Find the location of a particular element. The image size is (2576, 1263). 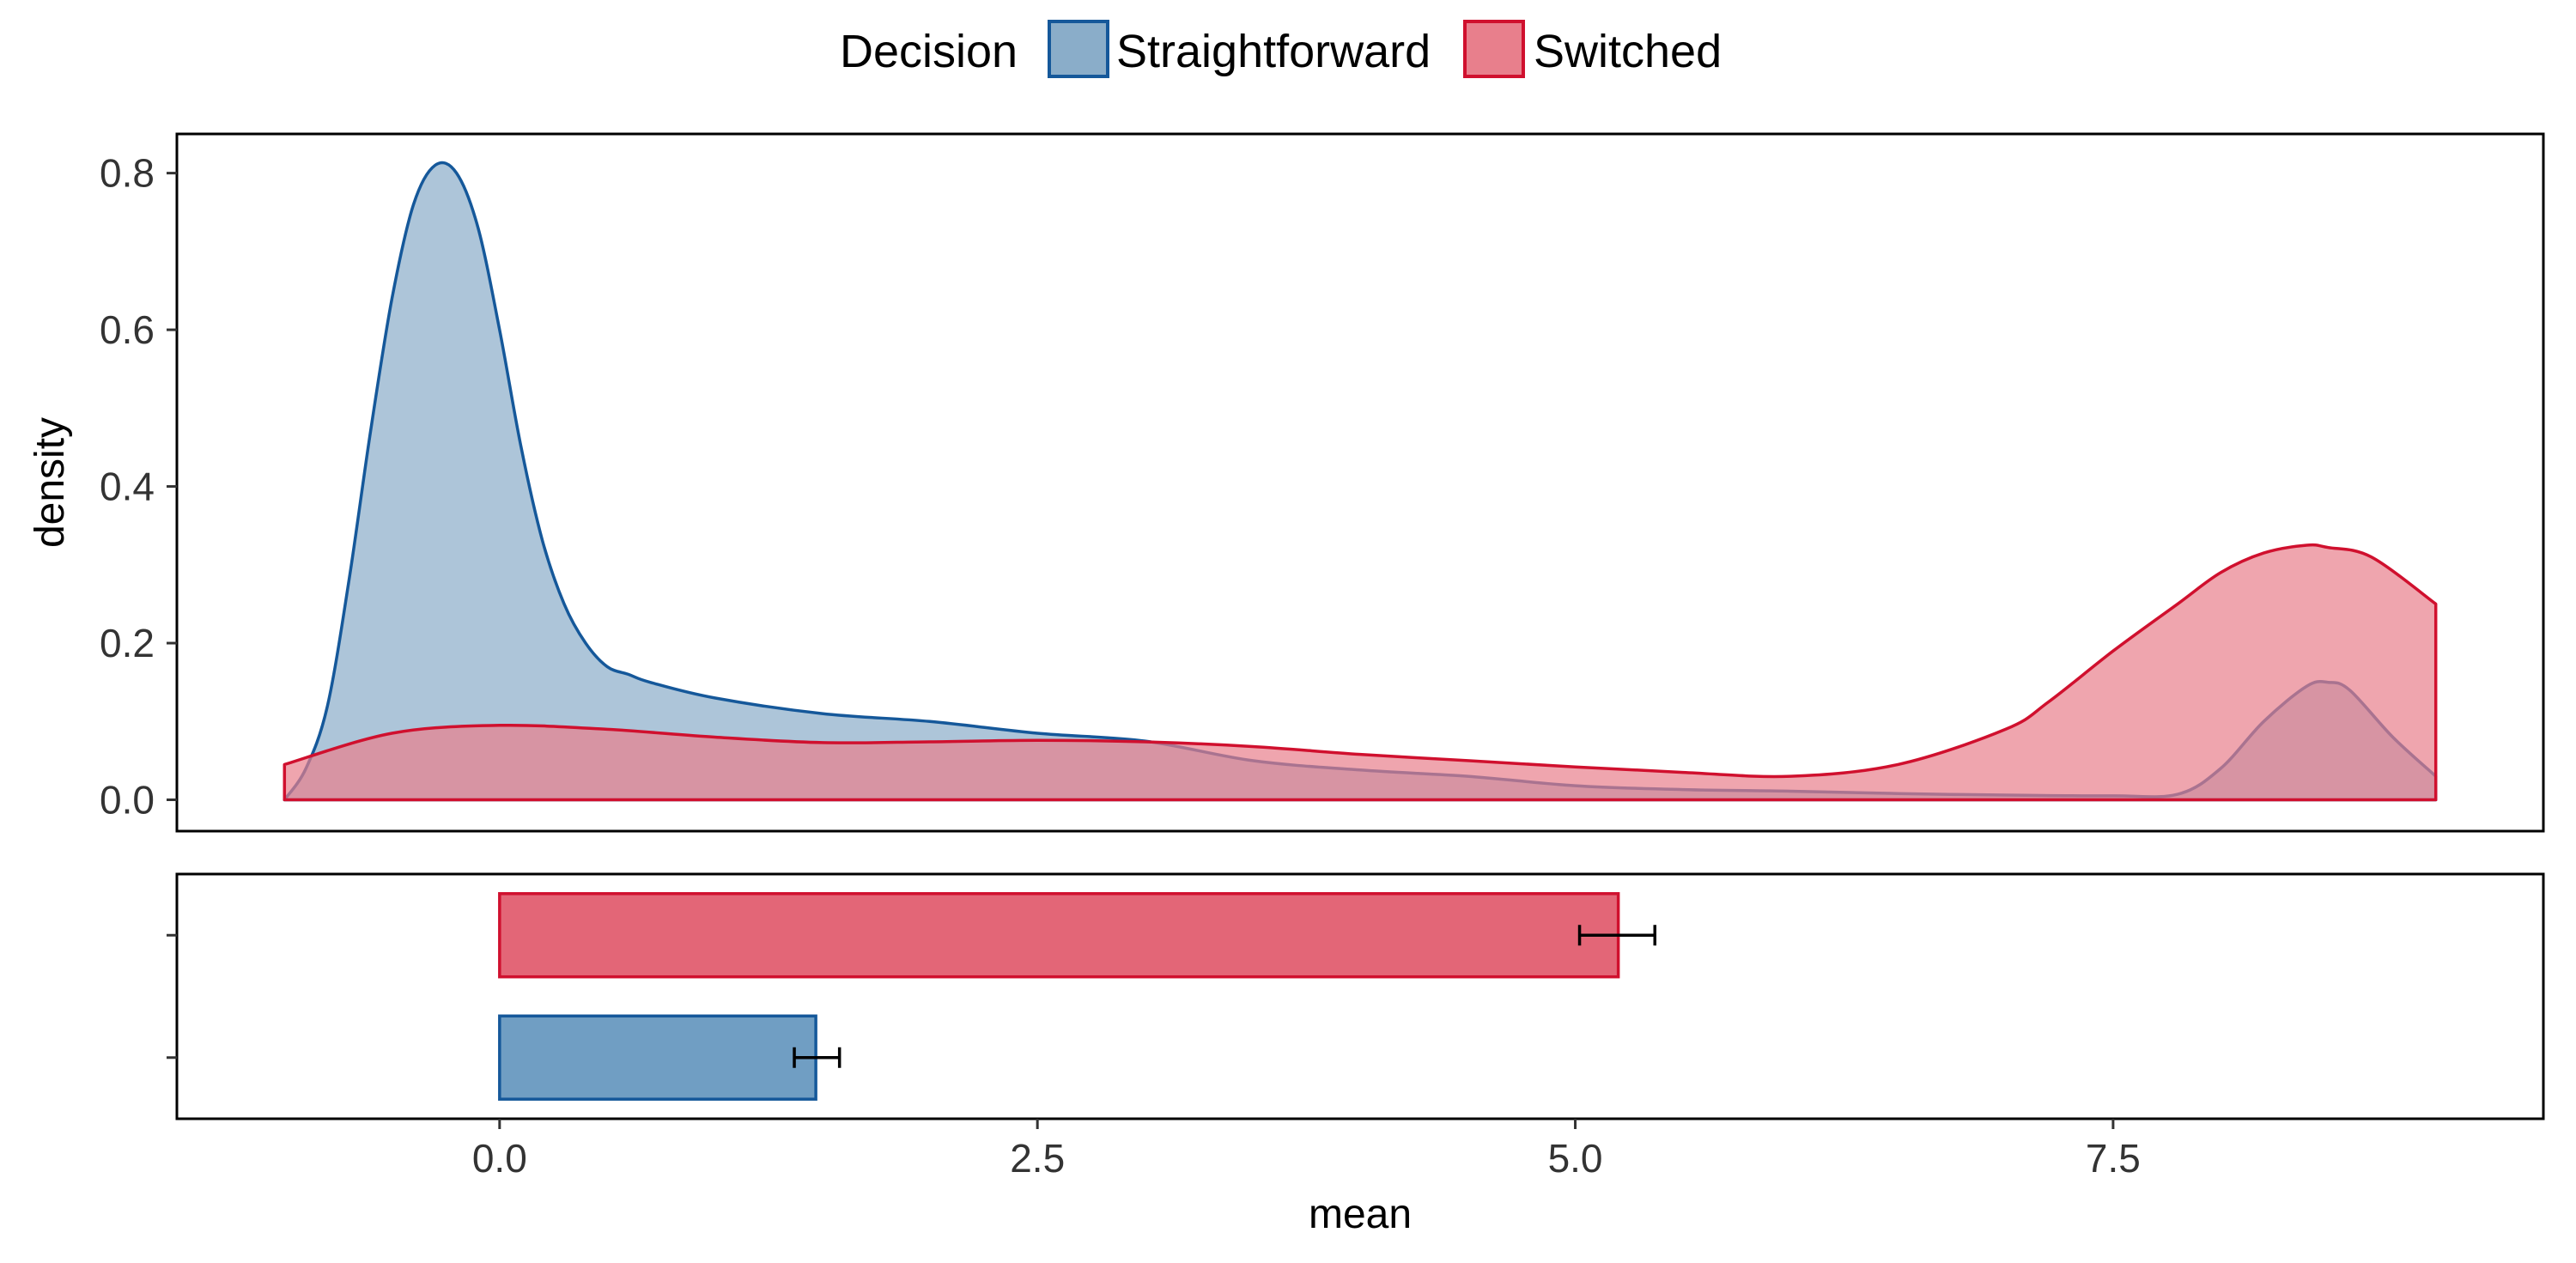

bar-switched is located at coordinates (1059, 935).